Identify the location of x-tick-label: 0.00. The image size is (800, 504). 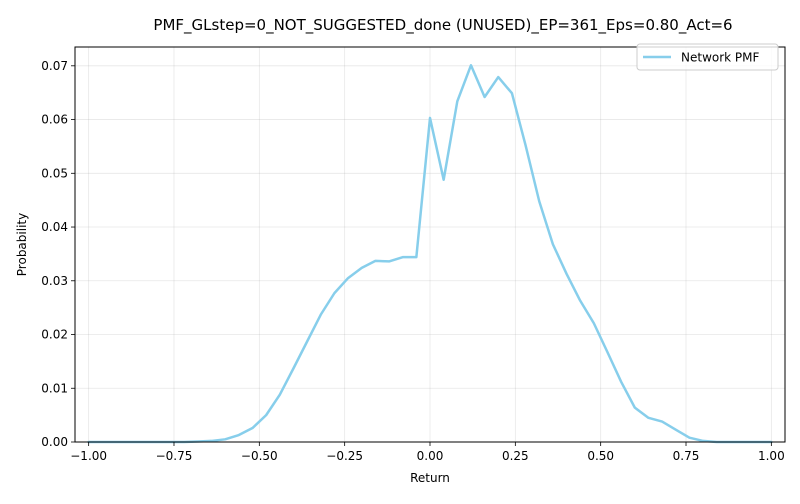
(430, 456).